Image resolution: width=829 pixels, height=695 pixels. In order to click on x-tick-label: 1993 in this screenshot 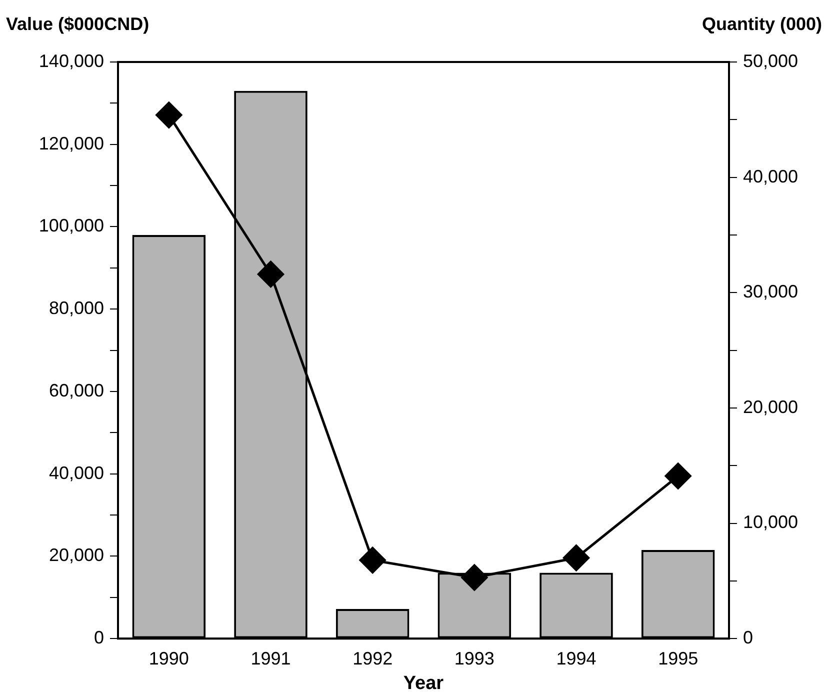, I will do `click(474, 658)`.